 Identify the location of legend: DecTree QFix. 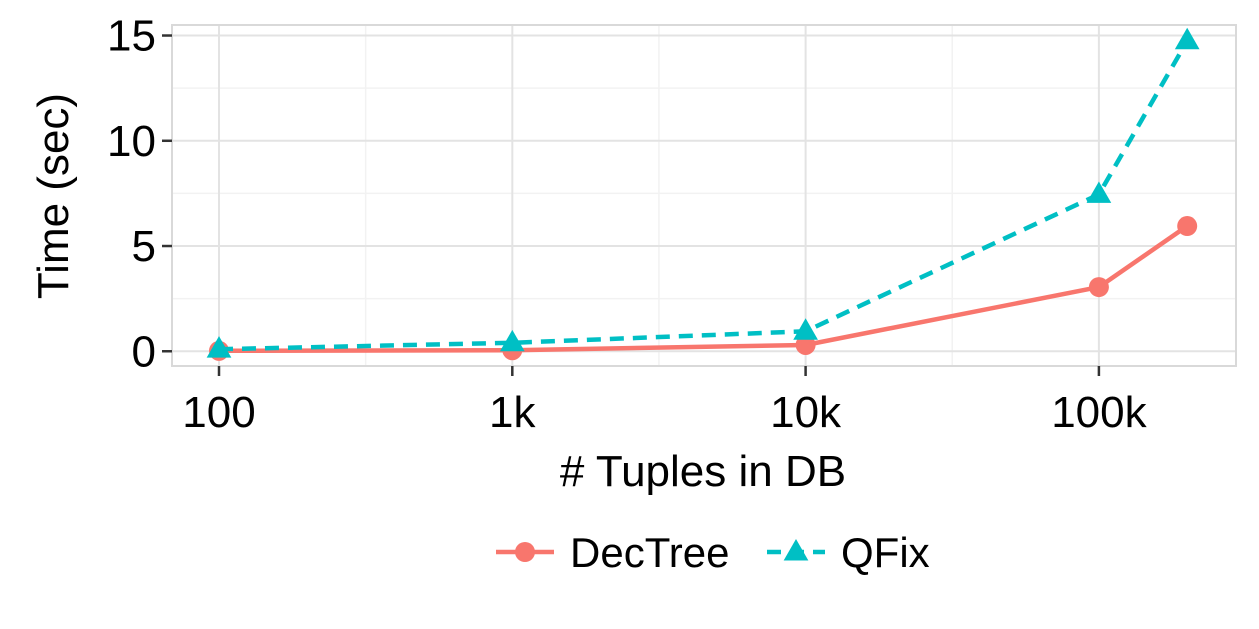
(713, 552).